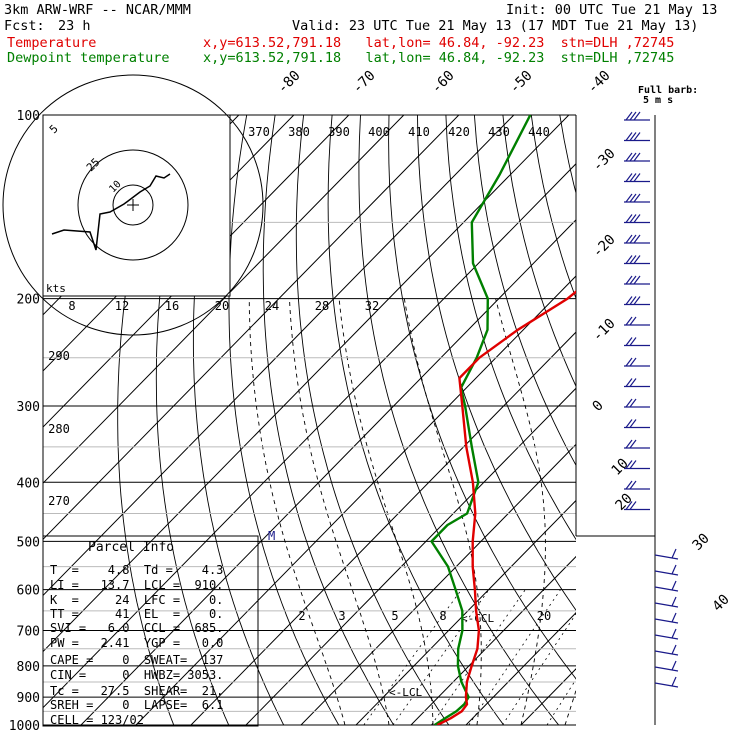 This screenshot has height=740, width=740. Describe the element at coordinates (88, 58) in the screenshot. I see `dewpoint-legend: Dewpoint temperature` at that location.